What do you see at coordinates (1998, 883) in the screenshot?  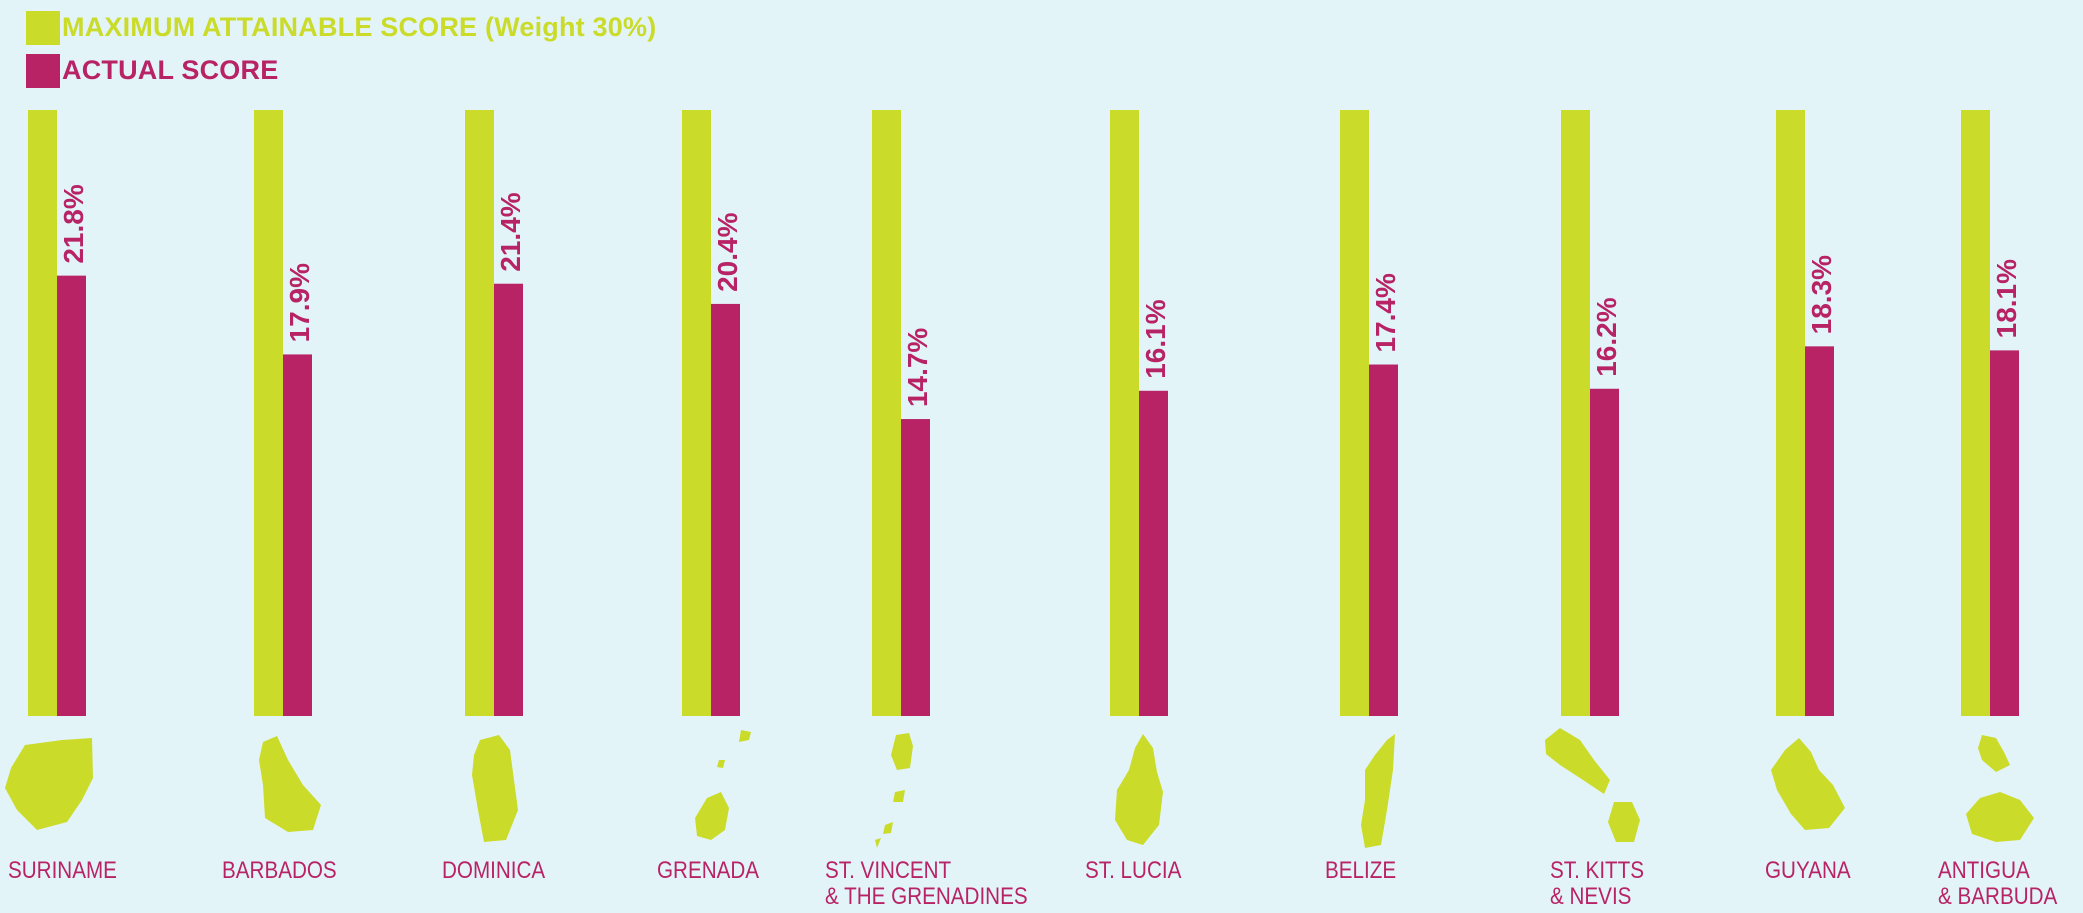 I see `category-label: ANTIGUA & BARBUDA` at bounding box center [1998, 883].